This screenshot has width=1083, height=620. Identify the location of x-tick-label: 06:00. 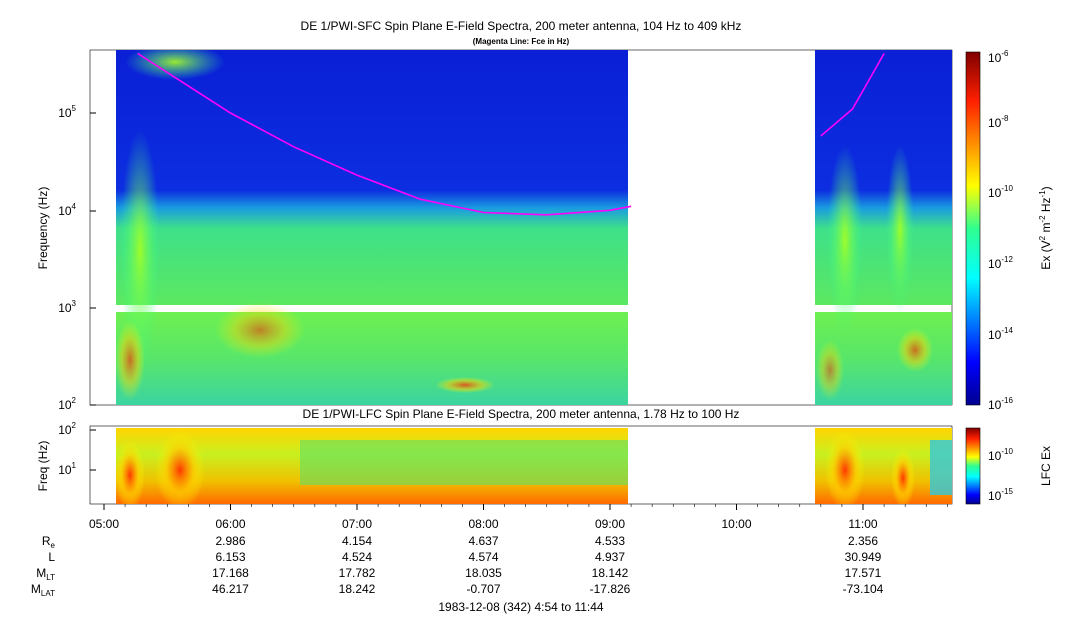
(230, 524).